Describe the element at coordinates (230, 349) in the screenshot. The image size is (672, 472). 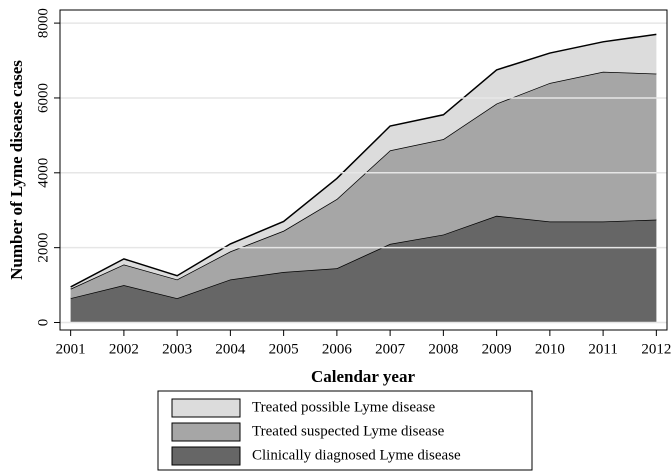
I see `x-tick-label: 2004` at that location.